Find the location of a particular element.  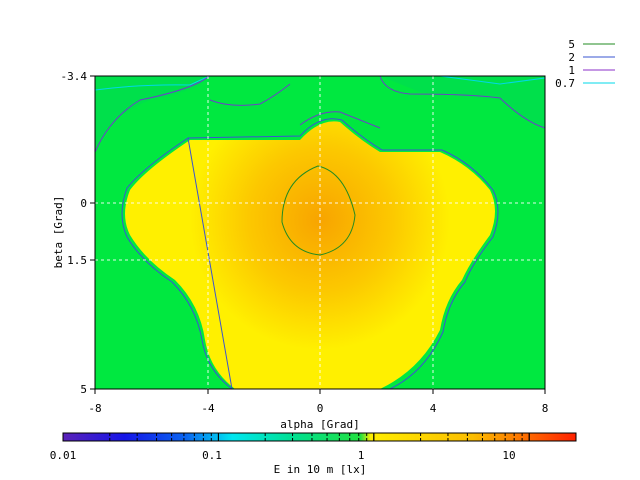

colorbar-tick-label: 1 is located at coordinates (361, 455).